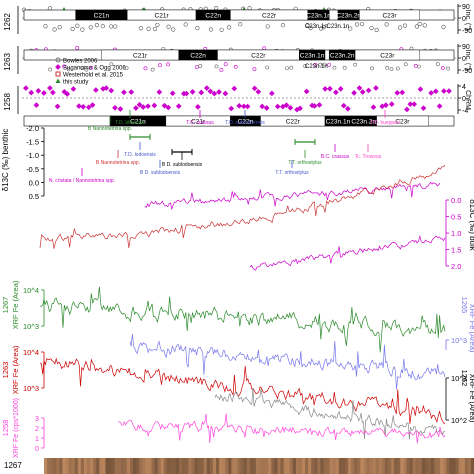 This screenshot has height=474, width=474. Describe the element at coordinates (468, 20) in the screenshot. I see `axis-label: Inc. (°)` at that location.